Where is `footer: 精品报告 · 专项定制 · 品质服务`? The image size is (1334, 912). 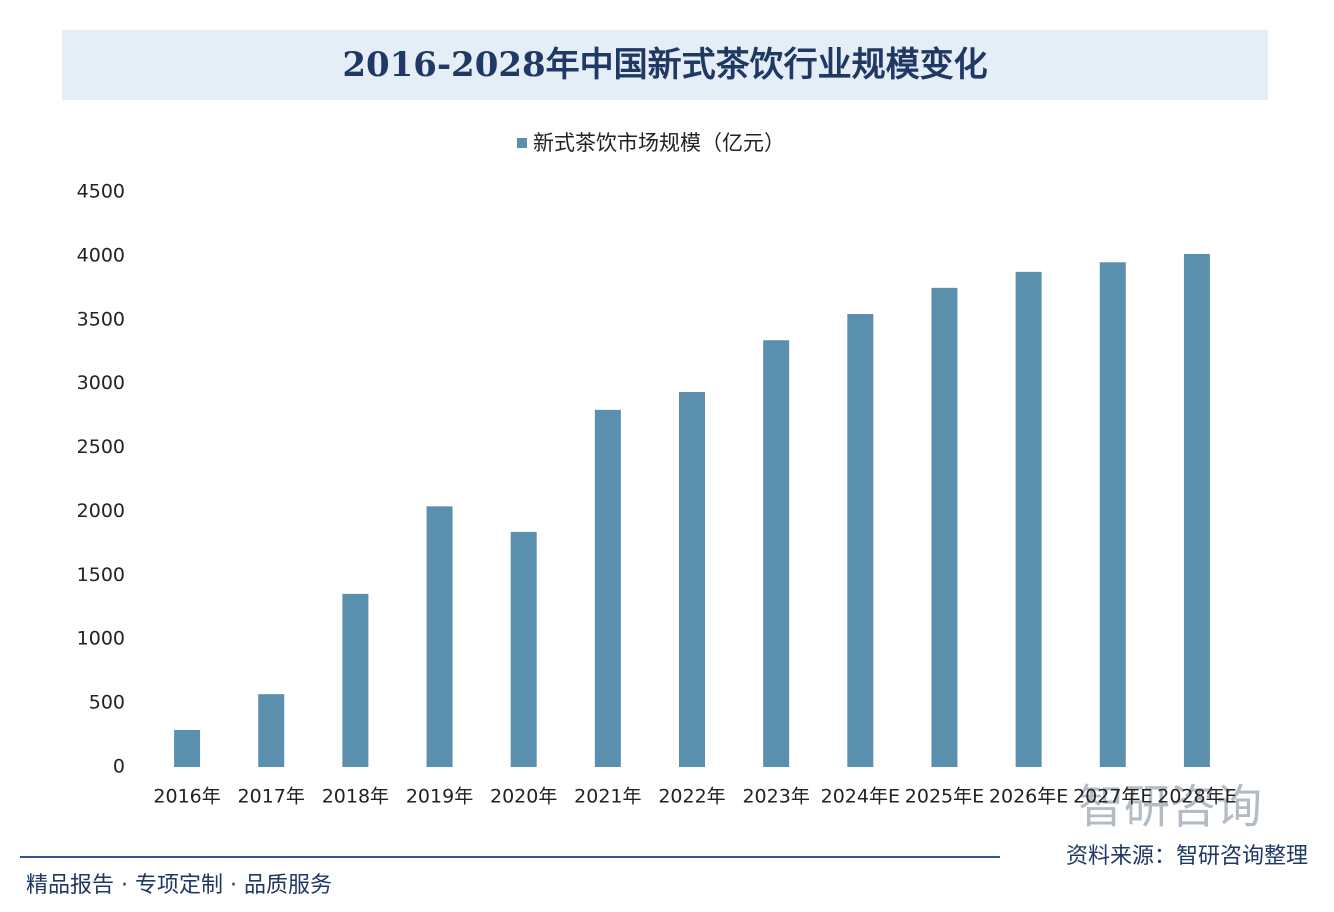
footer: 精品报告 · 专项定制 · 品质服务 is located at coordinates (179, 885).